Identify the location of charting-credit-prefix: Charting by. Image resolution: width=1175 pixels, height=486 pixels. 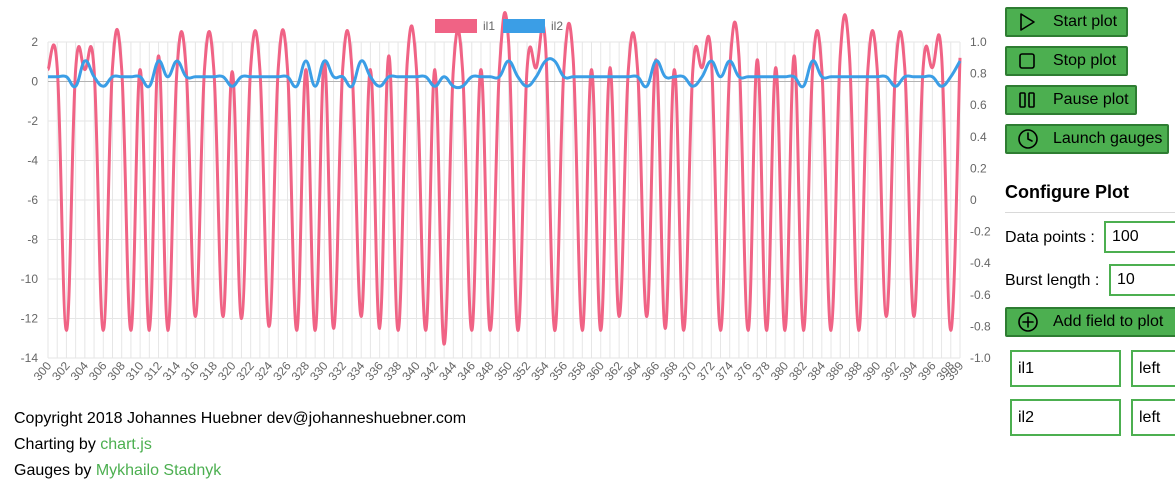
(57, 444).